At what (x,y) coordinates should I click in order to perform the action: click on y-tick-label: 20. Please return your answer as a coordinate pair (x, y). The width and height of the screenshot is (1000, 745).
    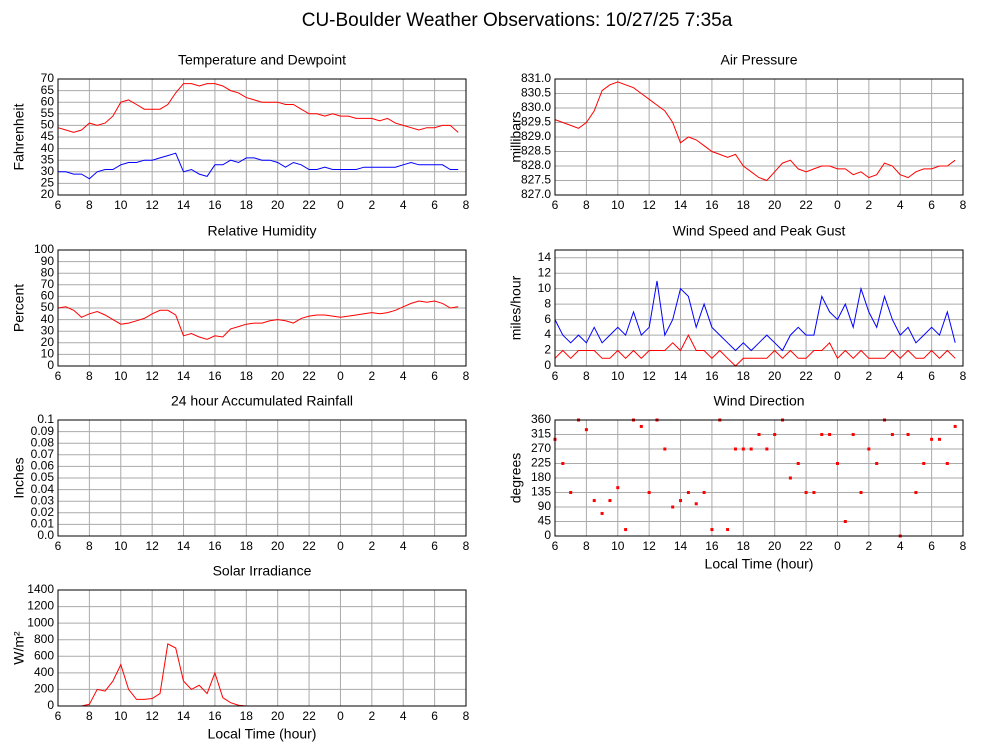
    Looking at the image, I should click on (48, 194).